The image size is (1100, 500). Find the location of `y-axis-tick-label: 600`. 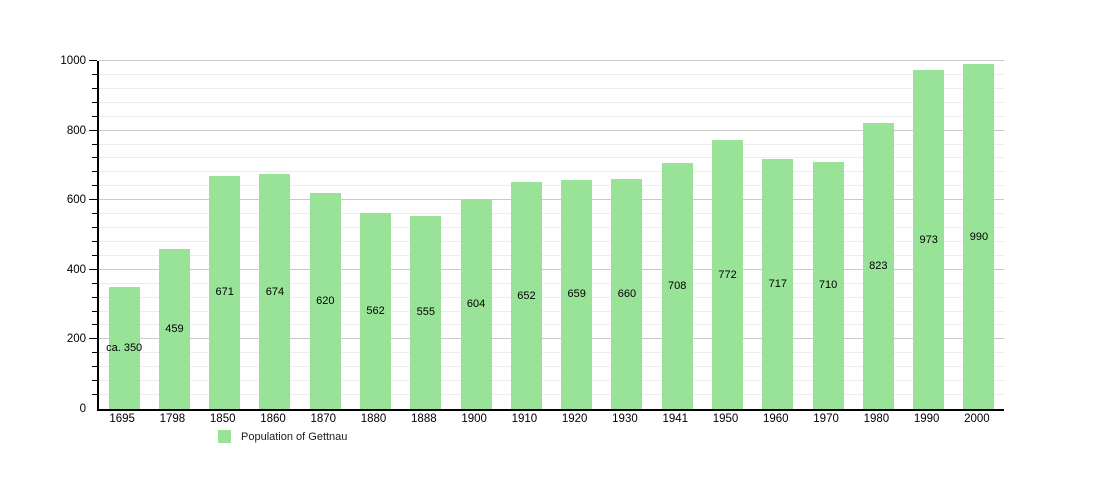

y-axis-tick-label: 600 is located at coordinates (76, 200).